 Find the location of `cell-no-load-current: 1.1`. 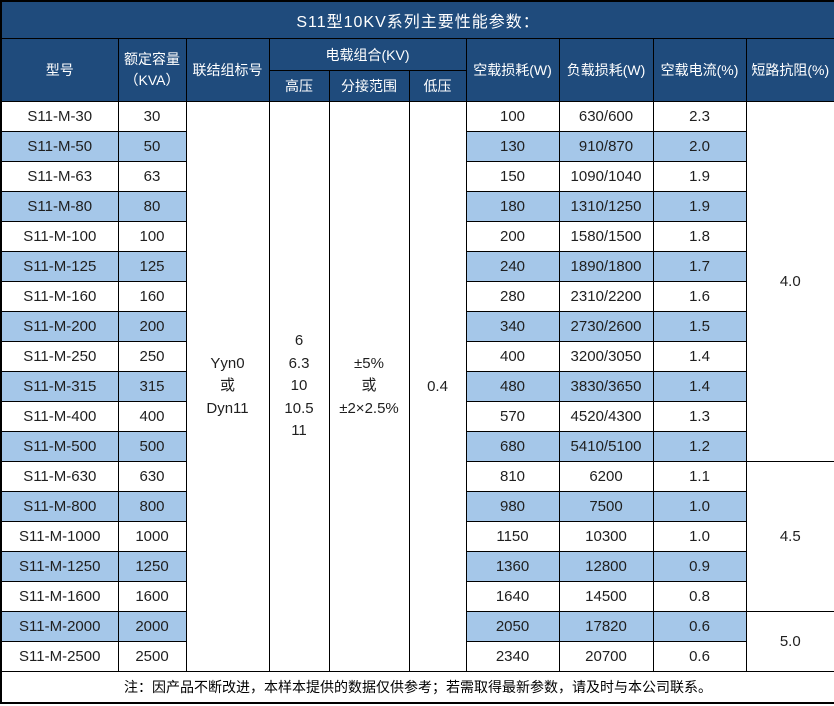

cell-no-load-current: 1.1 is located at coordinates (699, 476).